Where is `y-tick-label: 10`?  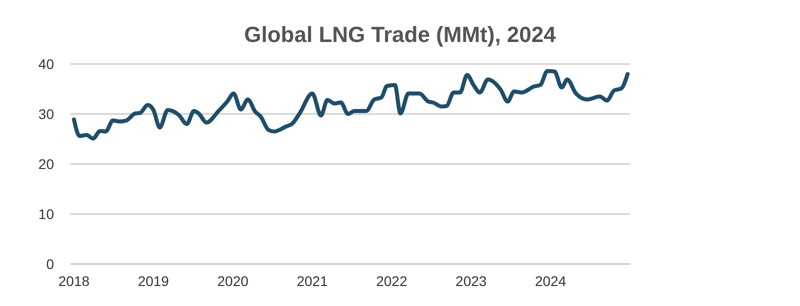
y-tick-label: 10 is located at coordinates (46, 214).